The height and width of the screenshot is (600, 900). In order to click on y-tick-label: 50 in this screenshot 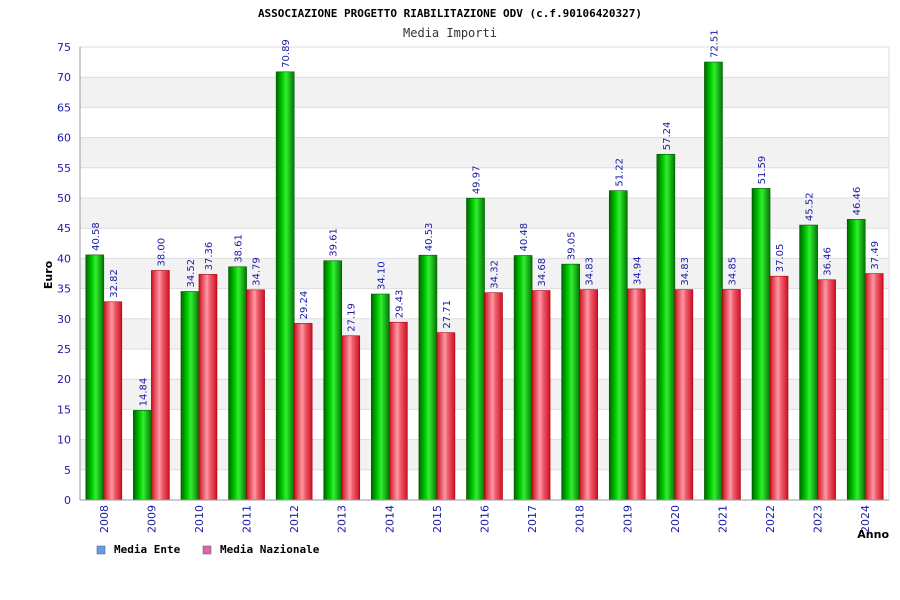, I will do `click(64, 198)`.